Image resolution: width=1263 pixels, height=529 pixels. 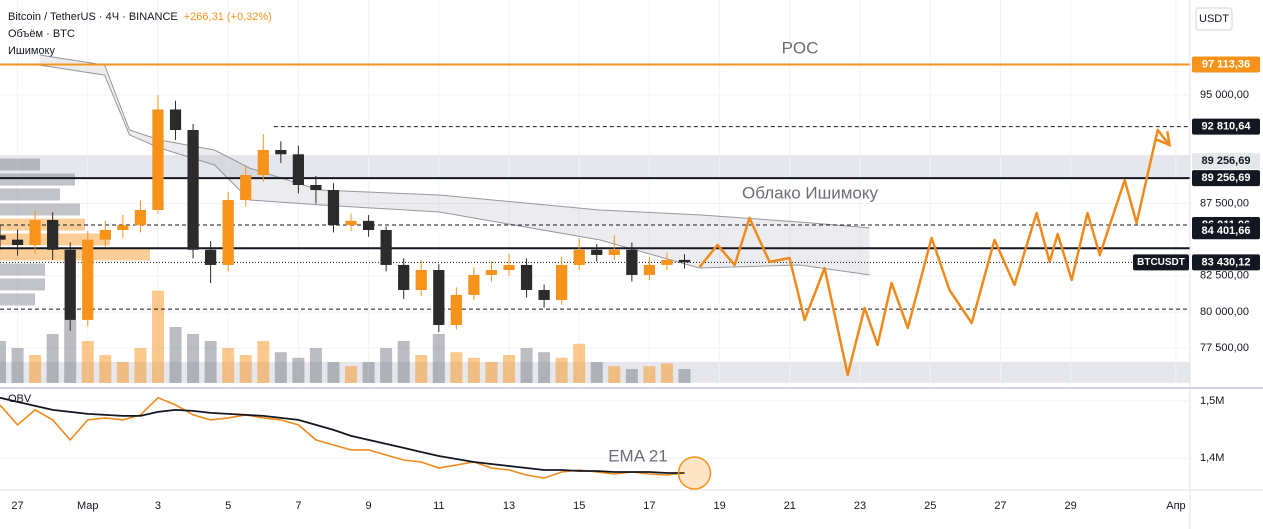 I want to click on x-tick-label: 25, so click(x=930, y=506).